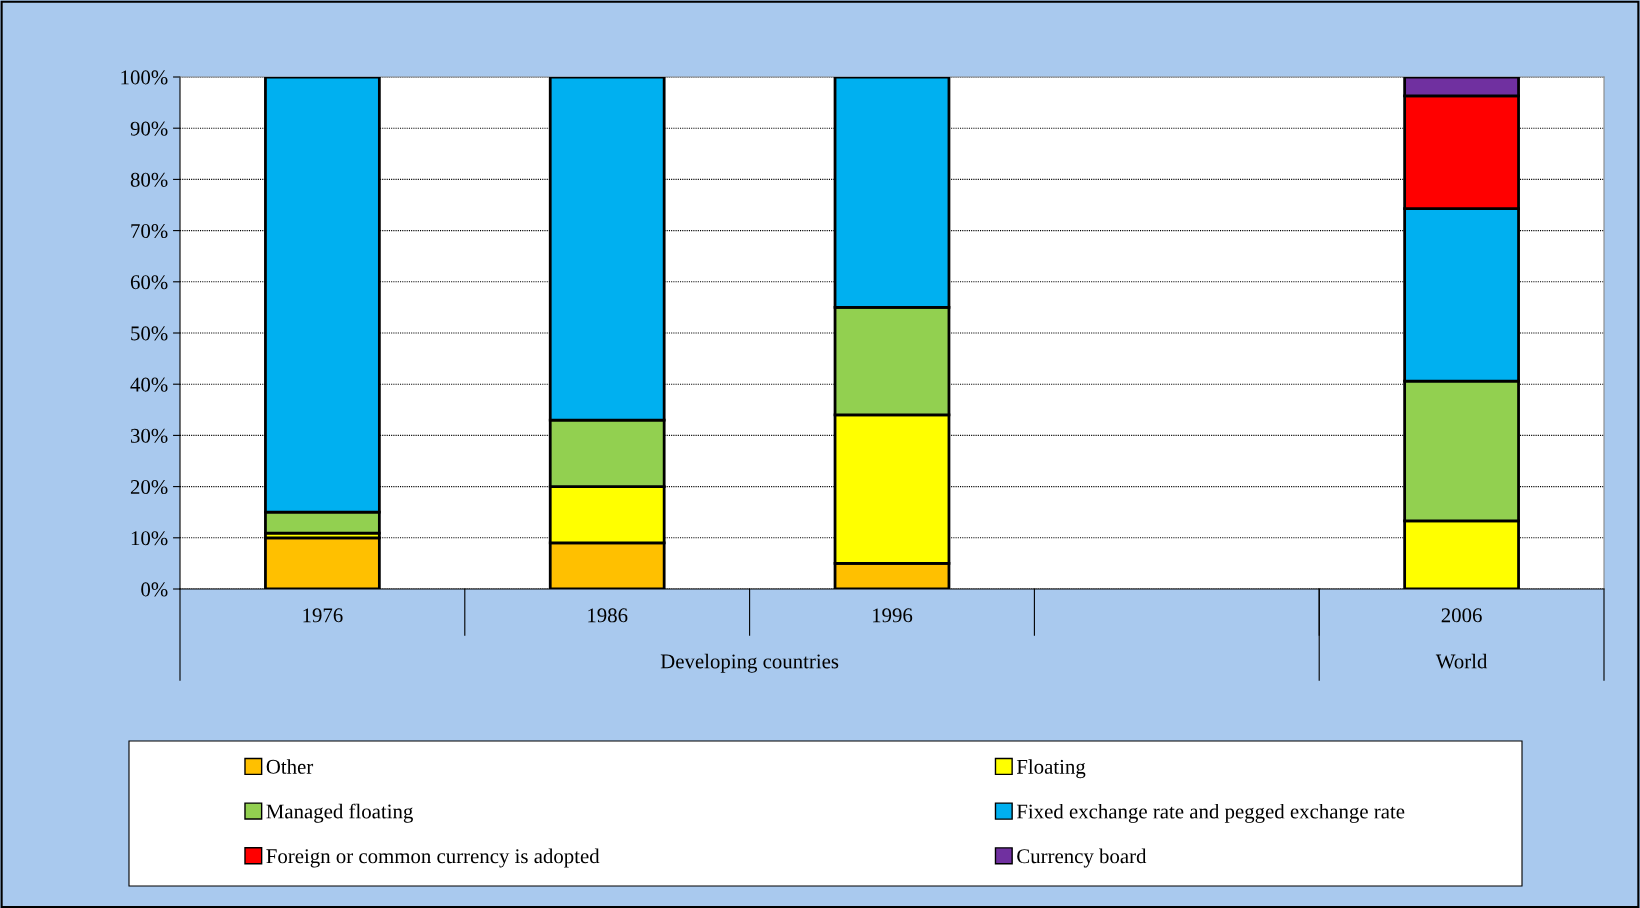 The height and width of the screenshot is (908, 1640). What do you see at coordinates (149, 435) in the screenshot?
I see `y-tick-label: 30%` at bounding box center [149, 435].